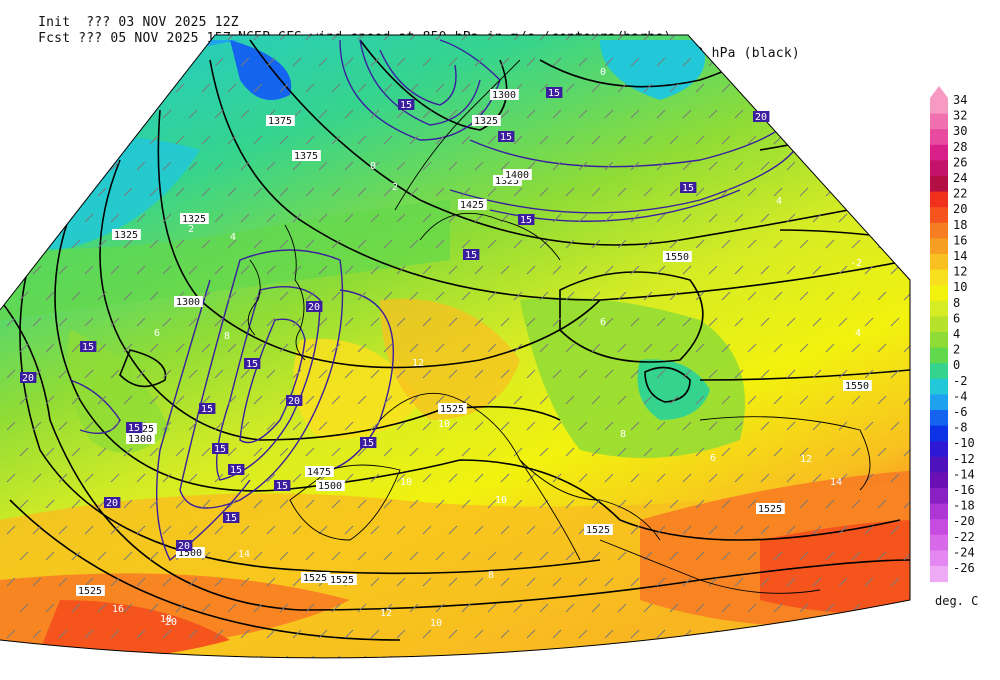 The image size is (1000, 680). I want to click on geopotential-label: 1300, so click(504, 95).